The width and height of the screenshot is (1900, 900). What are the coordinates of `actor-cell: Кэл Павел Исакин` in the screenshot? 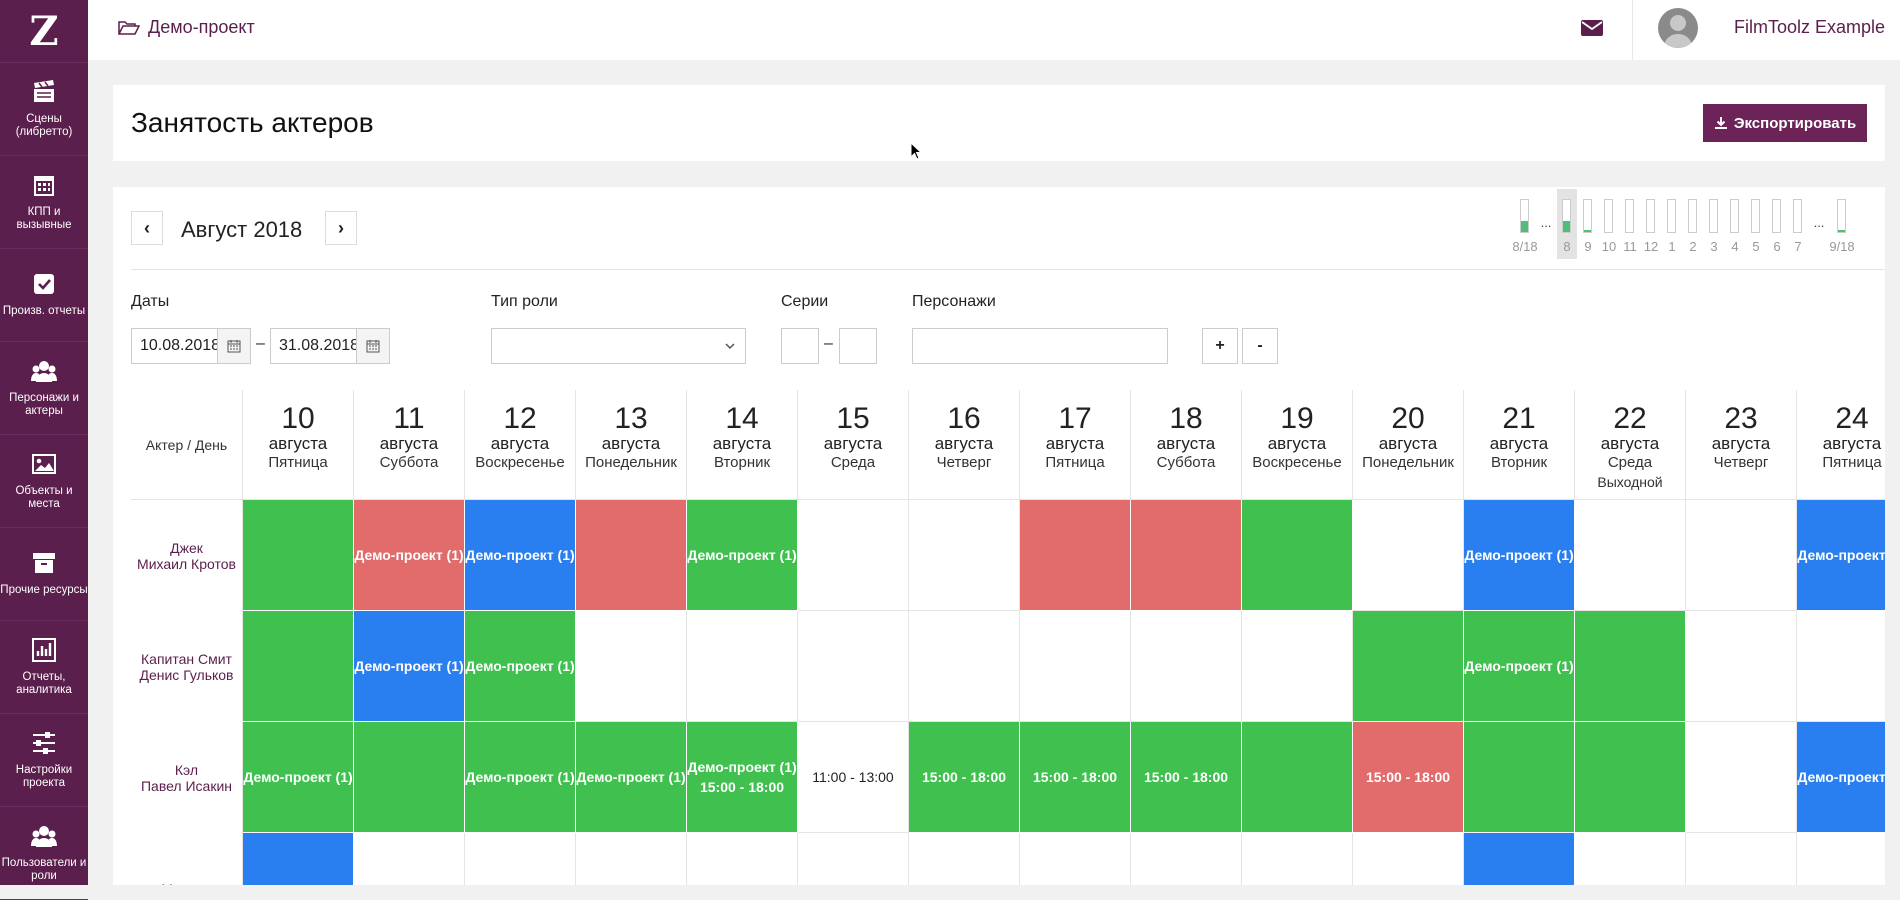 It's located at (187, 777).